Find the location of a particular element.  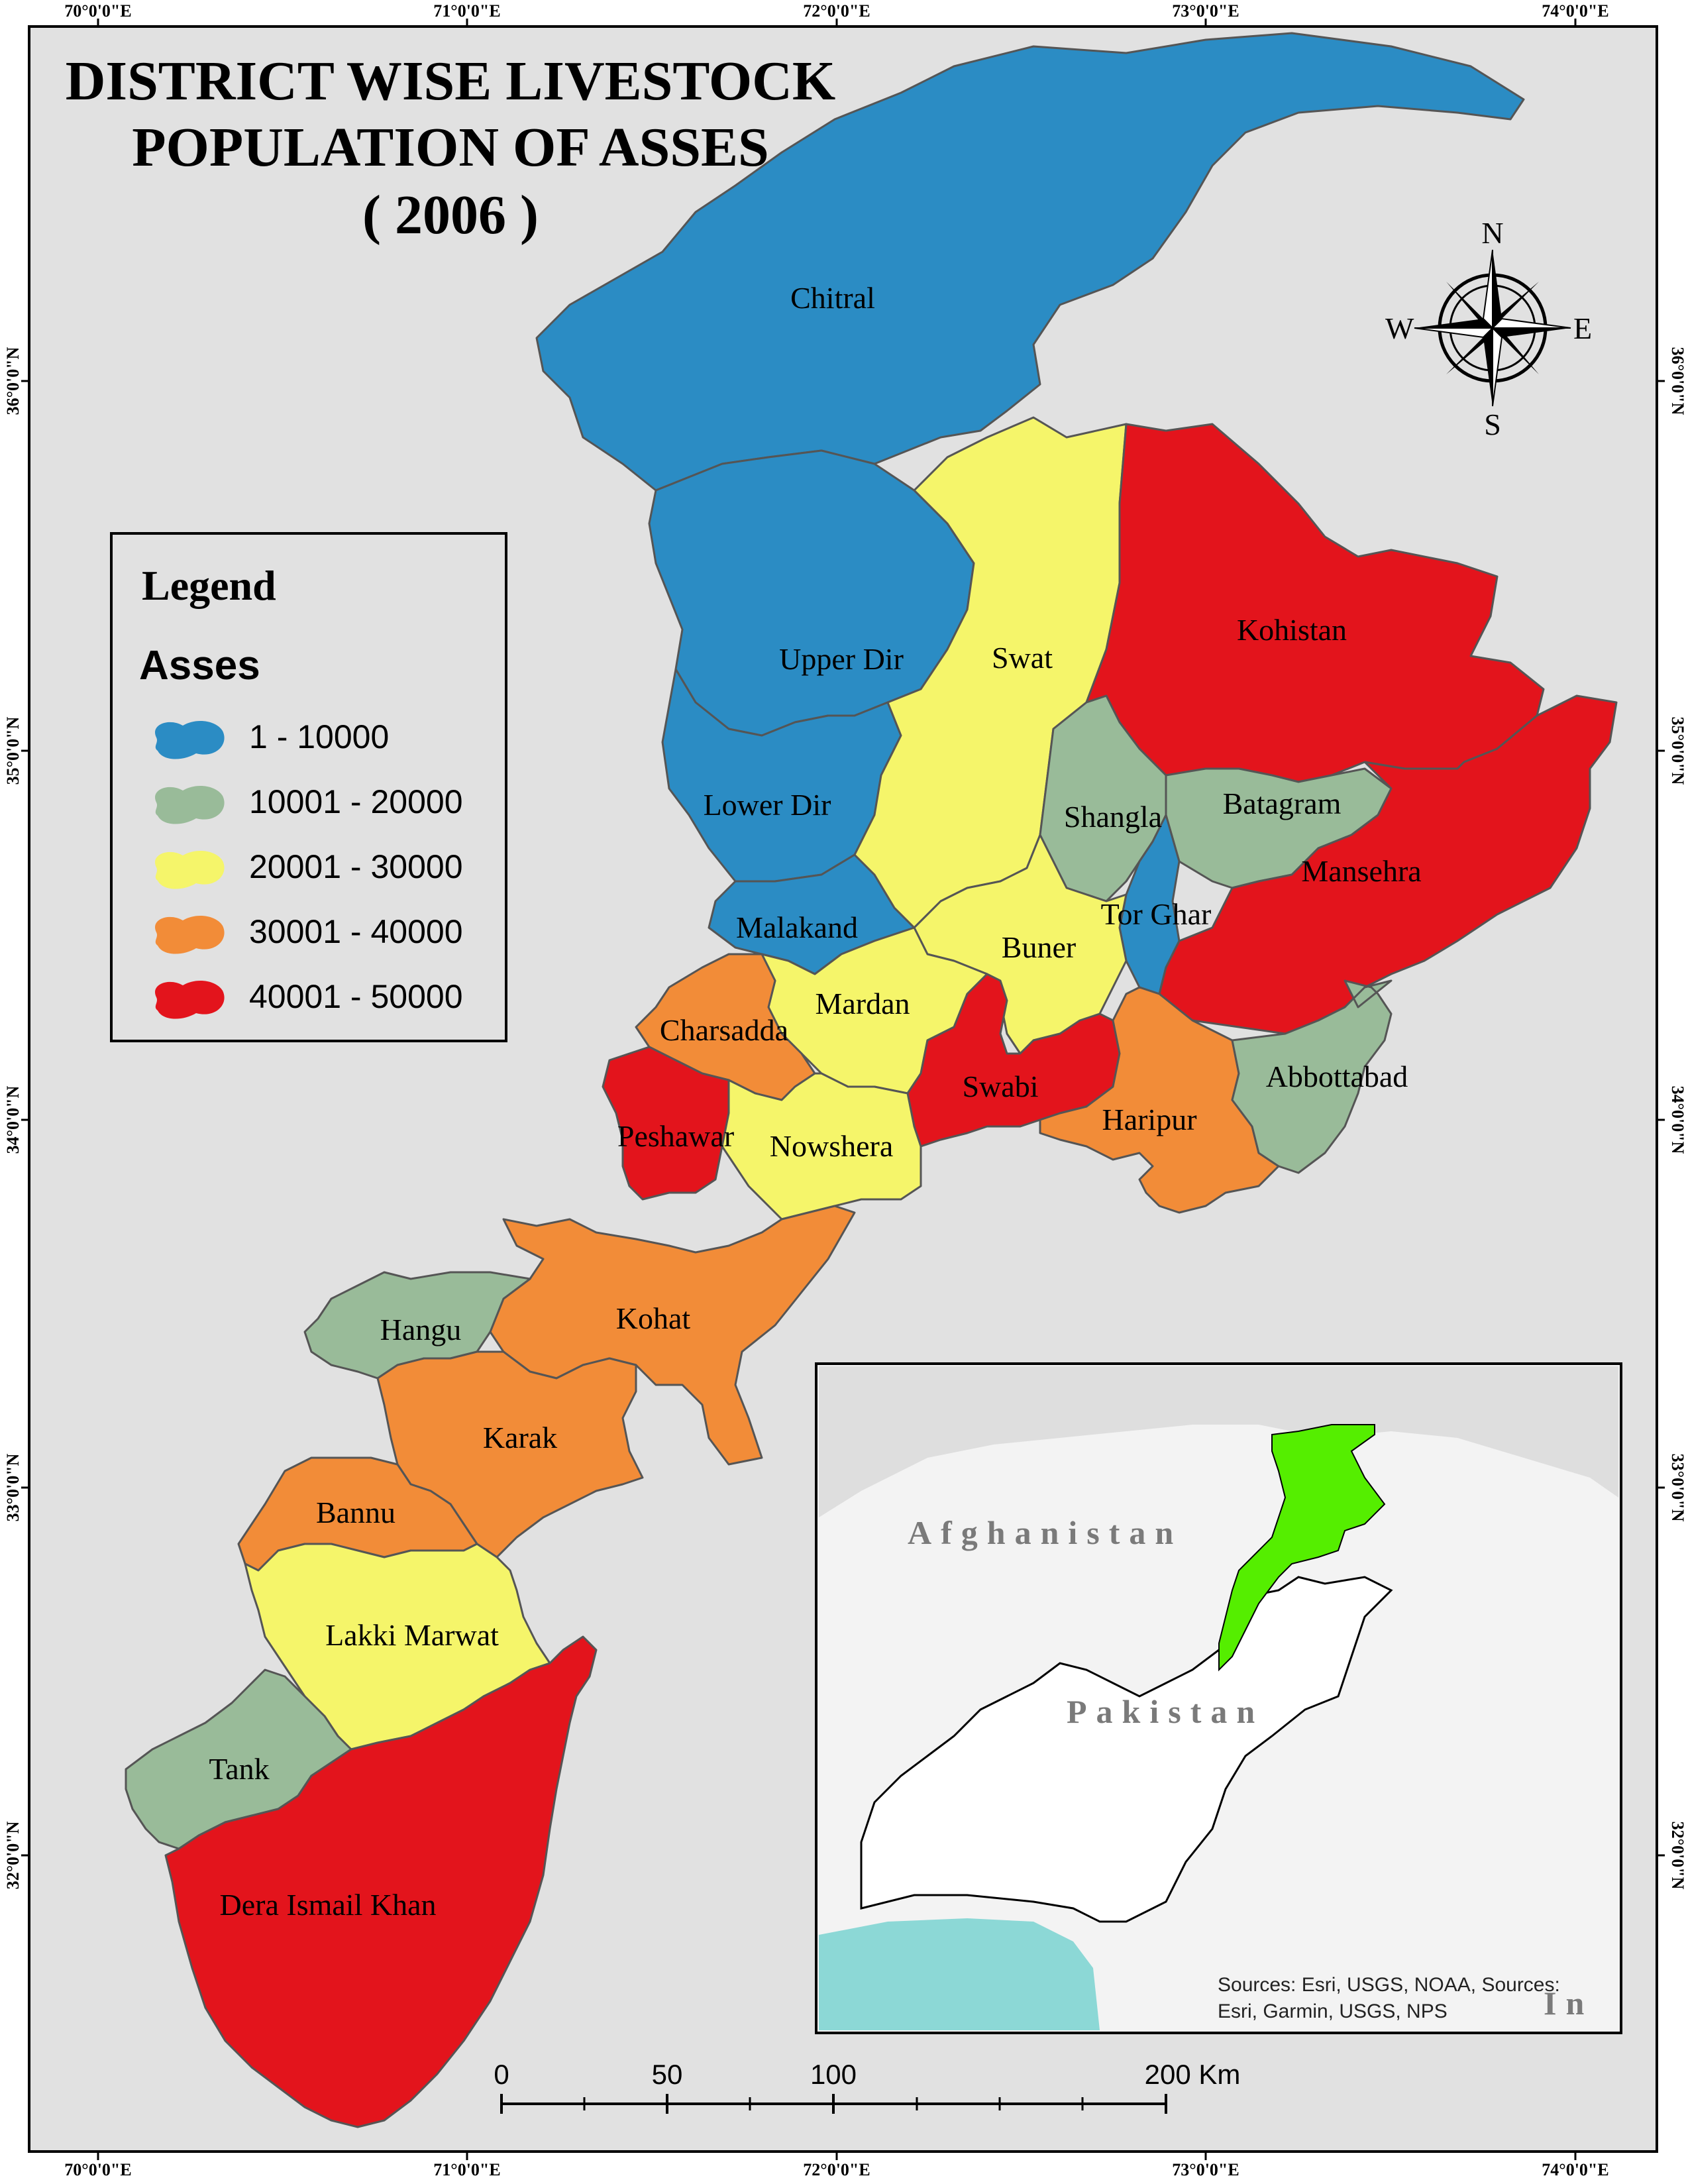

label-abbottabad: Abbottabad is located at coordinates (1337, 1076).